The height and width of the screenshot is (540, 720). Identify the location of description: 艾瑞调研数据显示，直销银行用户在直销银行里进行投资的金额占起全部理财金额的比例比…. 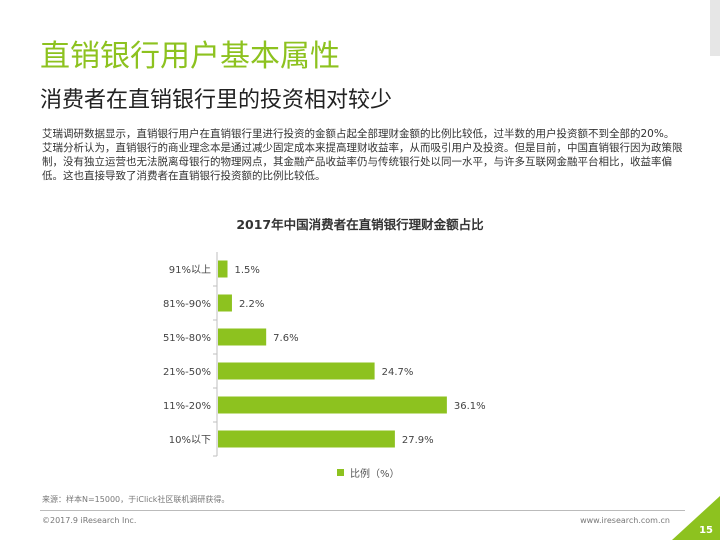
(366, 155).